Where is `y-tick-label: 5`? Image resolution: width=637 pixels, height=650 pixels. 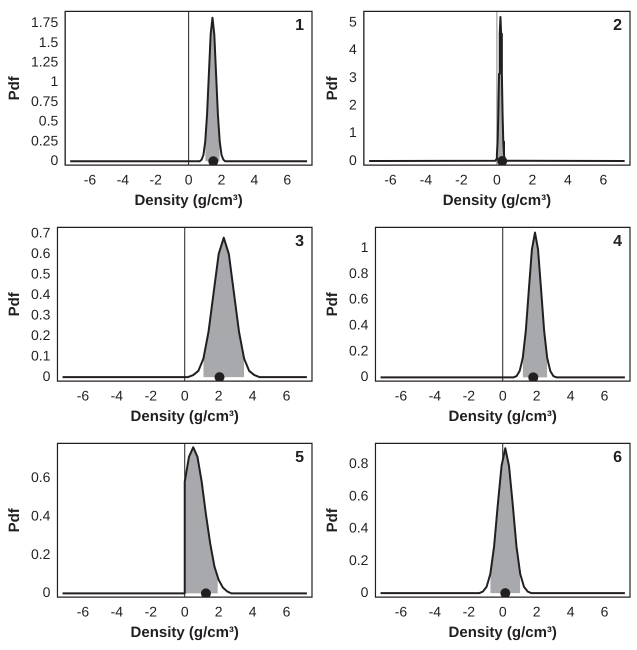
y-tick-label: 5 is located at coordinates (352, 21).